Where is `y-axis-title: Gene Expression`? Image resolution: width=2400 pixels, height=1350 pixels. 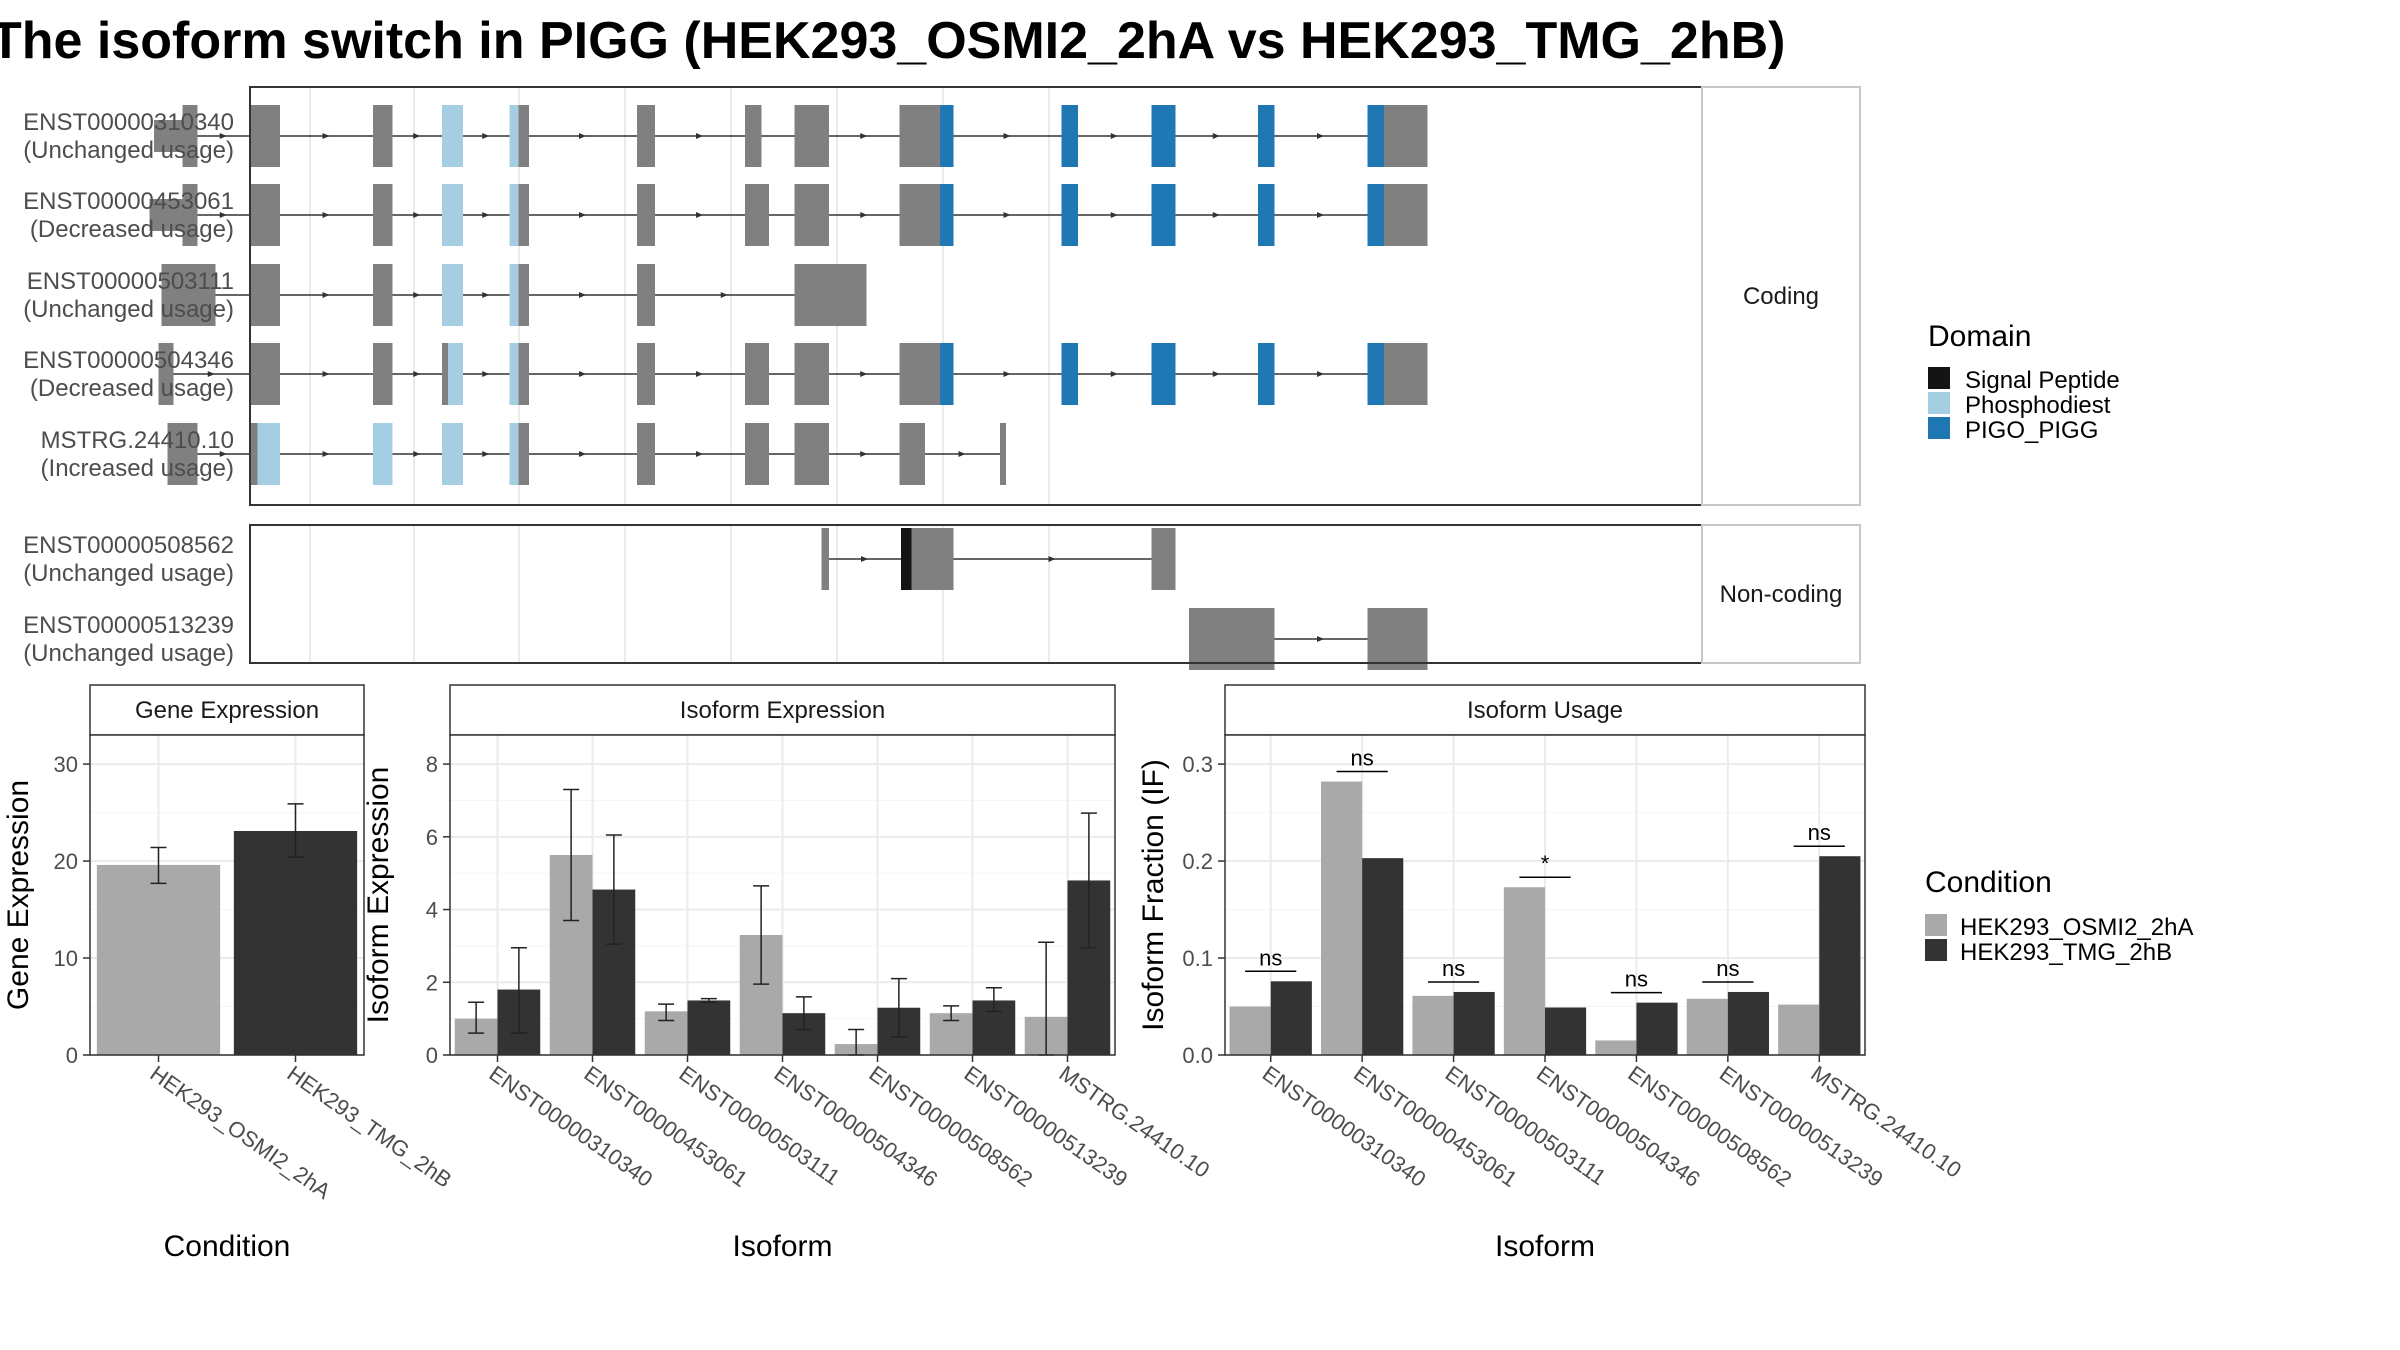 y-axis-title: Gene Expression is located at coordinates (18, 895).